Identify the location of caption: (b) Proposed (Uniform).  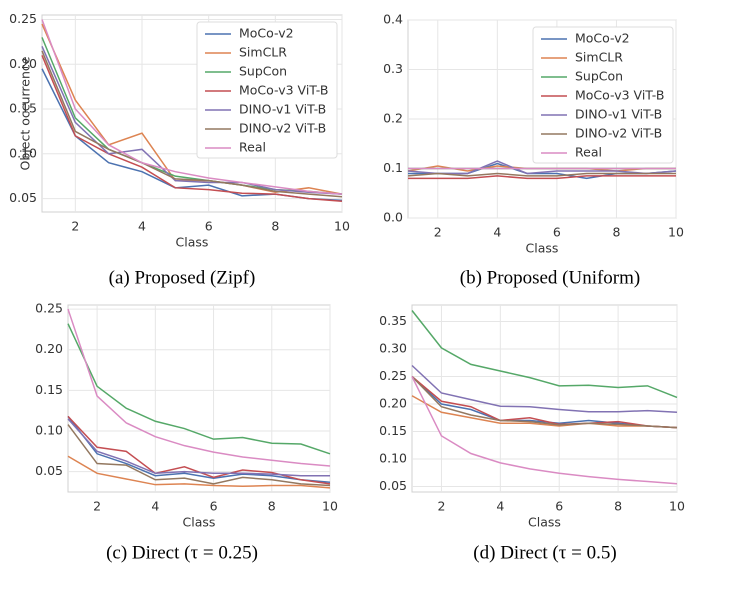
(550, 277).